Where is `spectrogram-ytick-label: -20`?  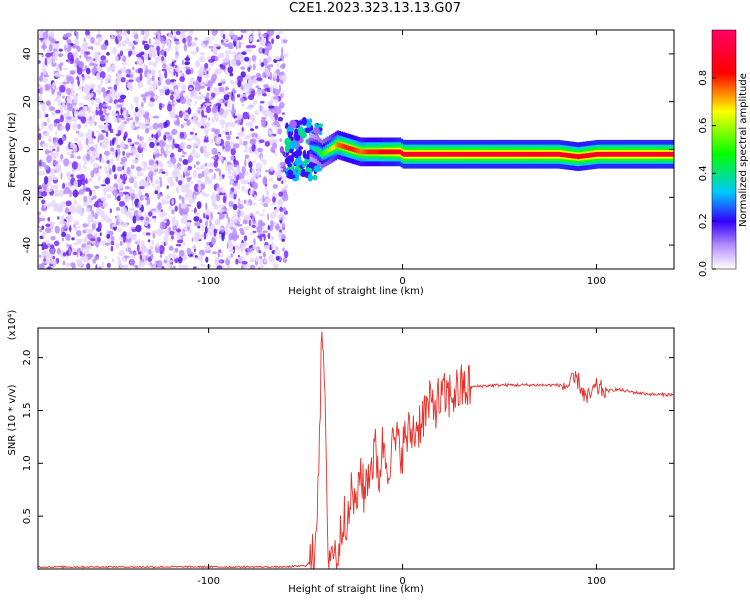
spectrogram-ytick-label: -20 is located at coordinates (27, 197).